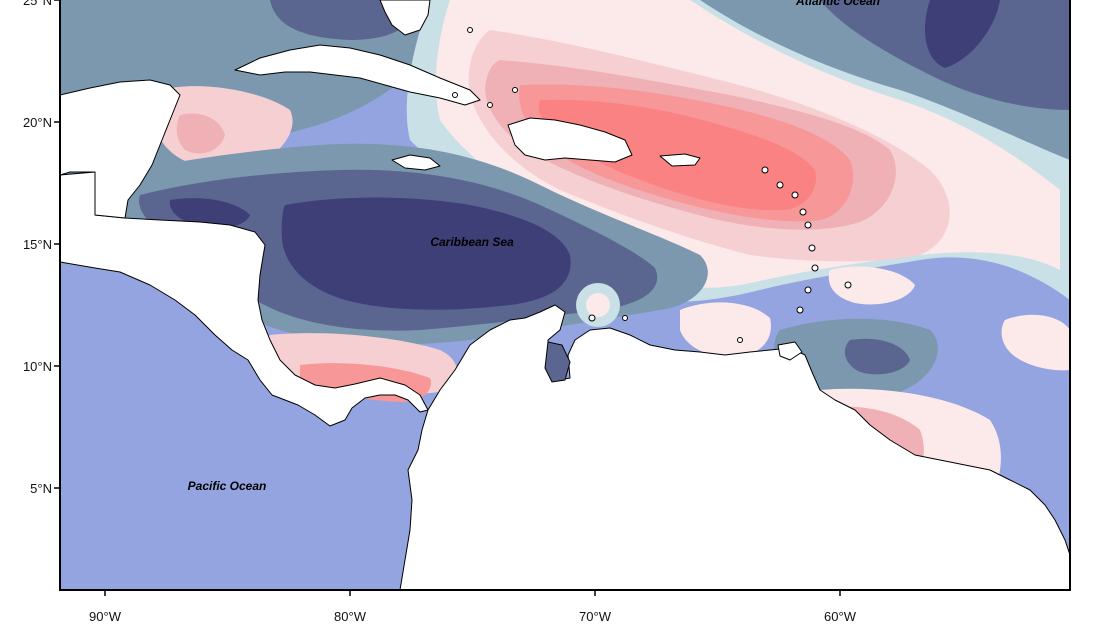  I want to click on land-central-america, so click(244, 299).